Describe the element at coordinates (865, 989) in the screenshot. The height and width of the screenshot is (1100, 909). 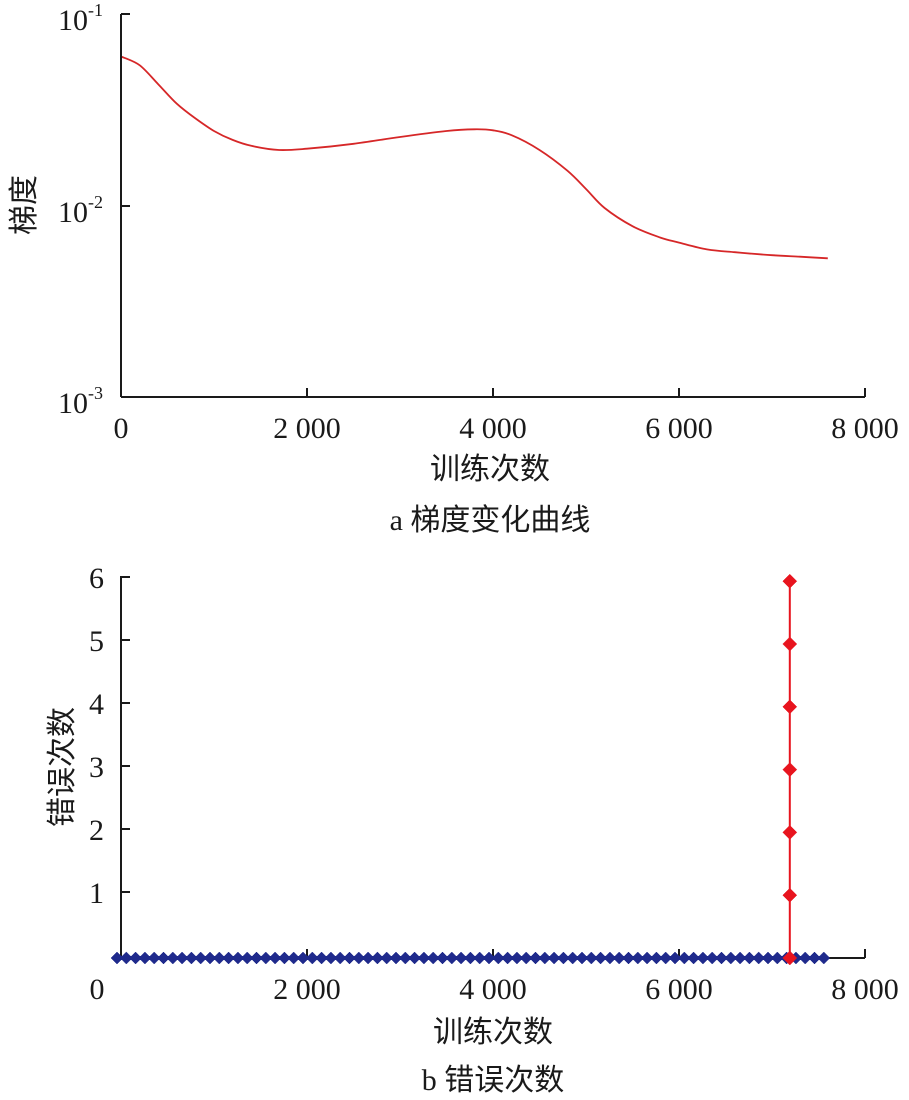
I see `panel-b-x-tick-label: 8 000` at that location.